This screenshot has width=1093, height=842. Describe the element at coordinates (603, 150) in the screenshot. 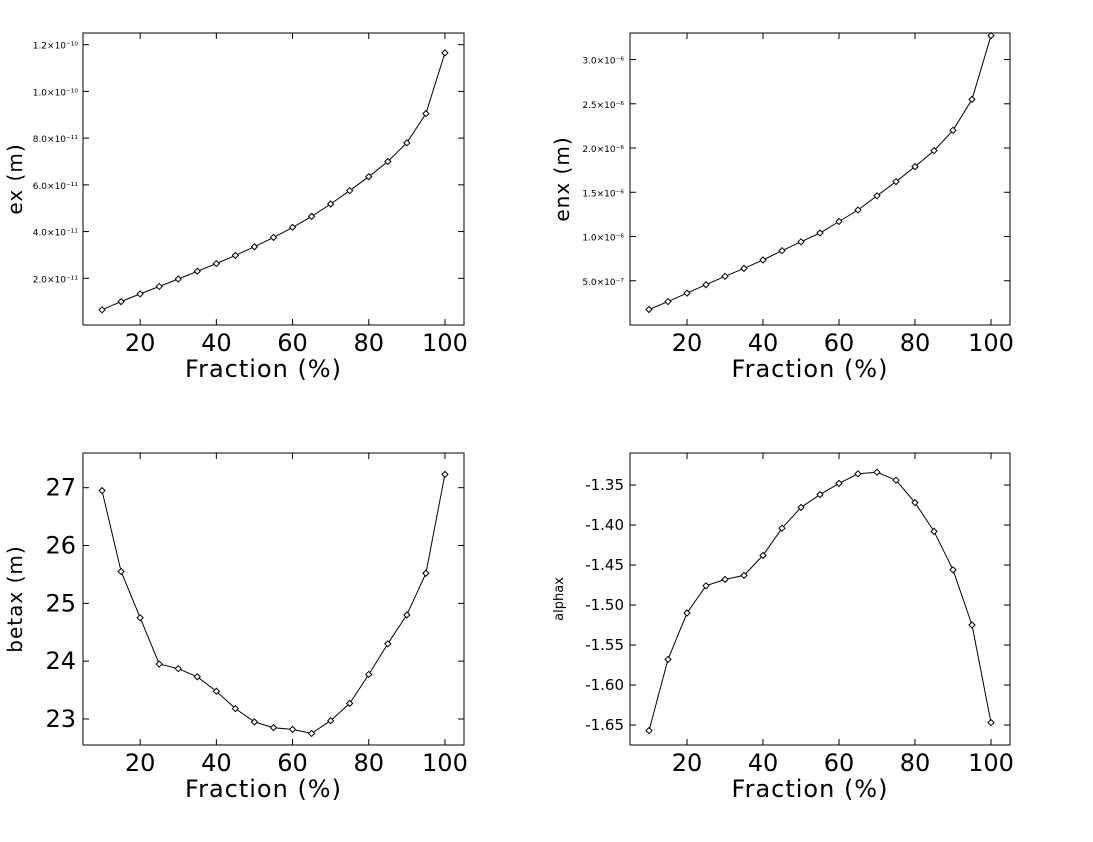

I see `chart-enx-y-tick-label: 2.0×10⁻⁶` at that location.